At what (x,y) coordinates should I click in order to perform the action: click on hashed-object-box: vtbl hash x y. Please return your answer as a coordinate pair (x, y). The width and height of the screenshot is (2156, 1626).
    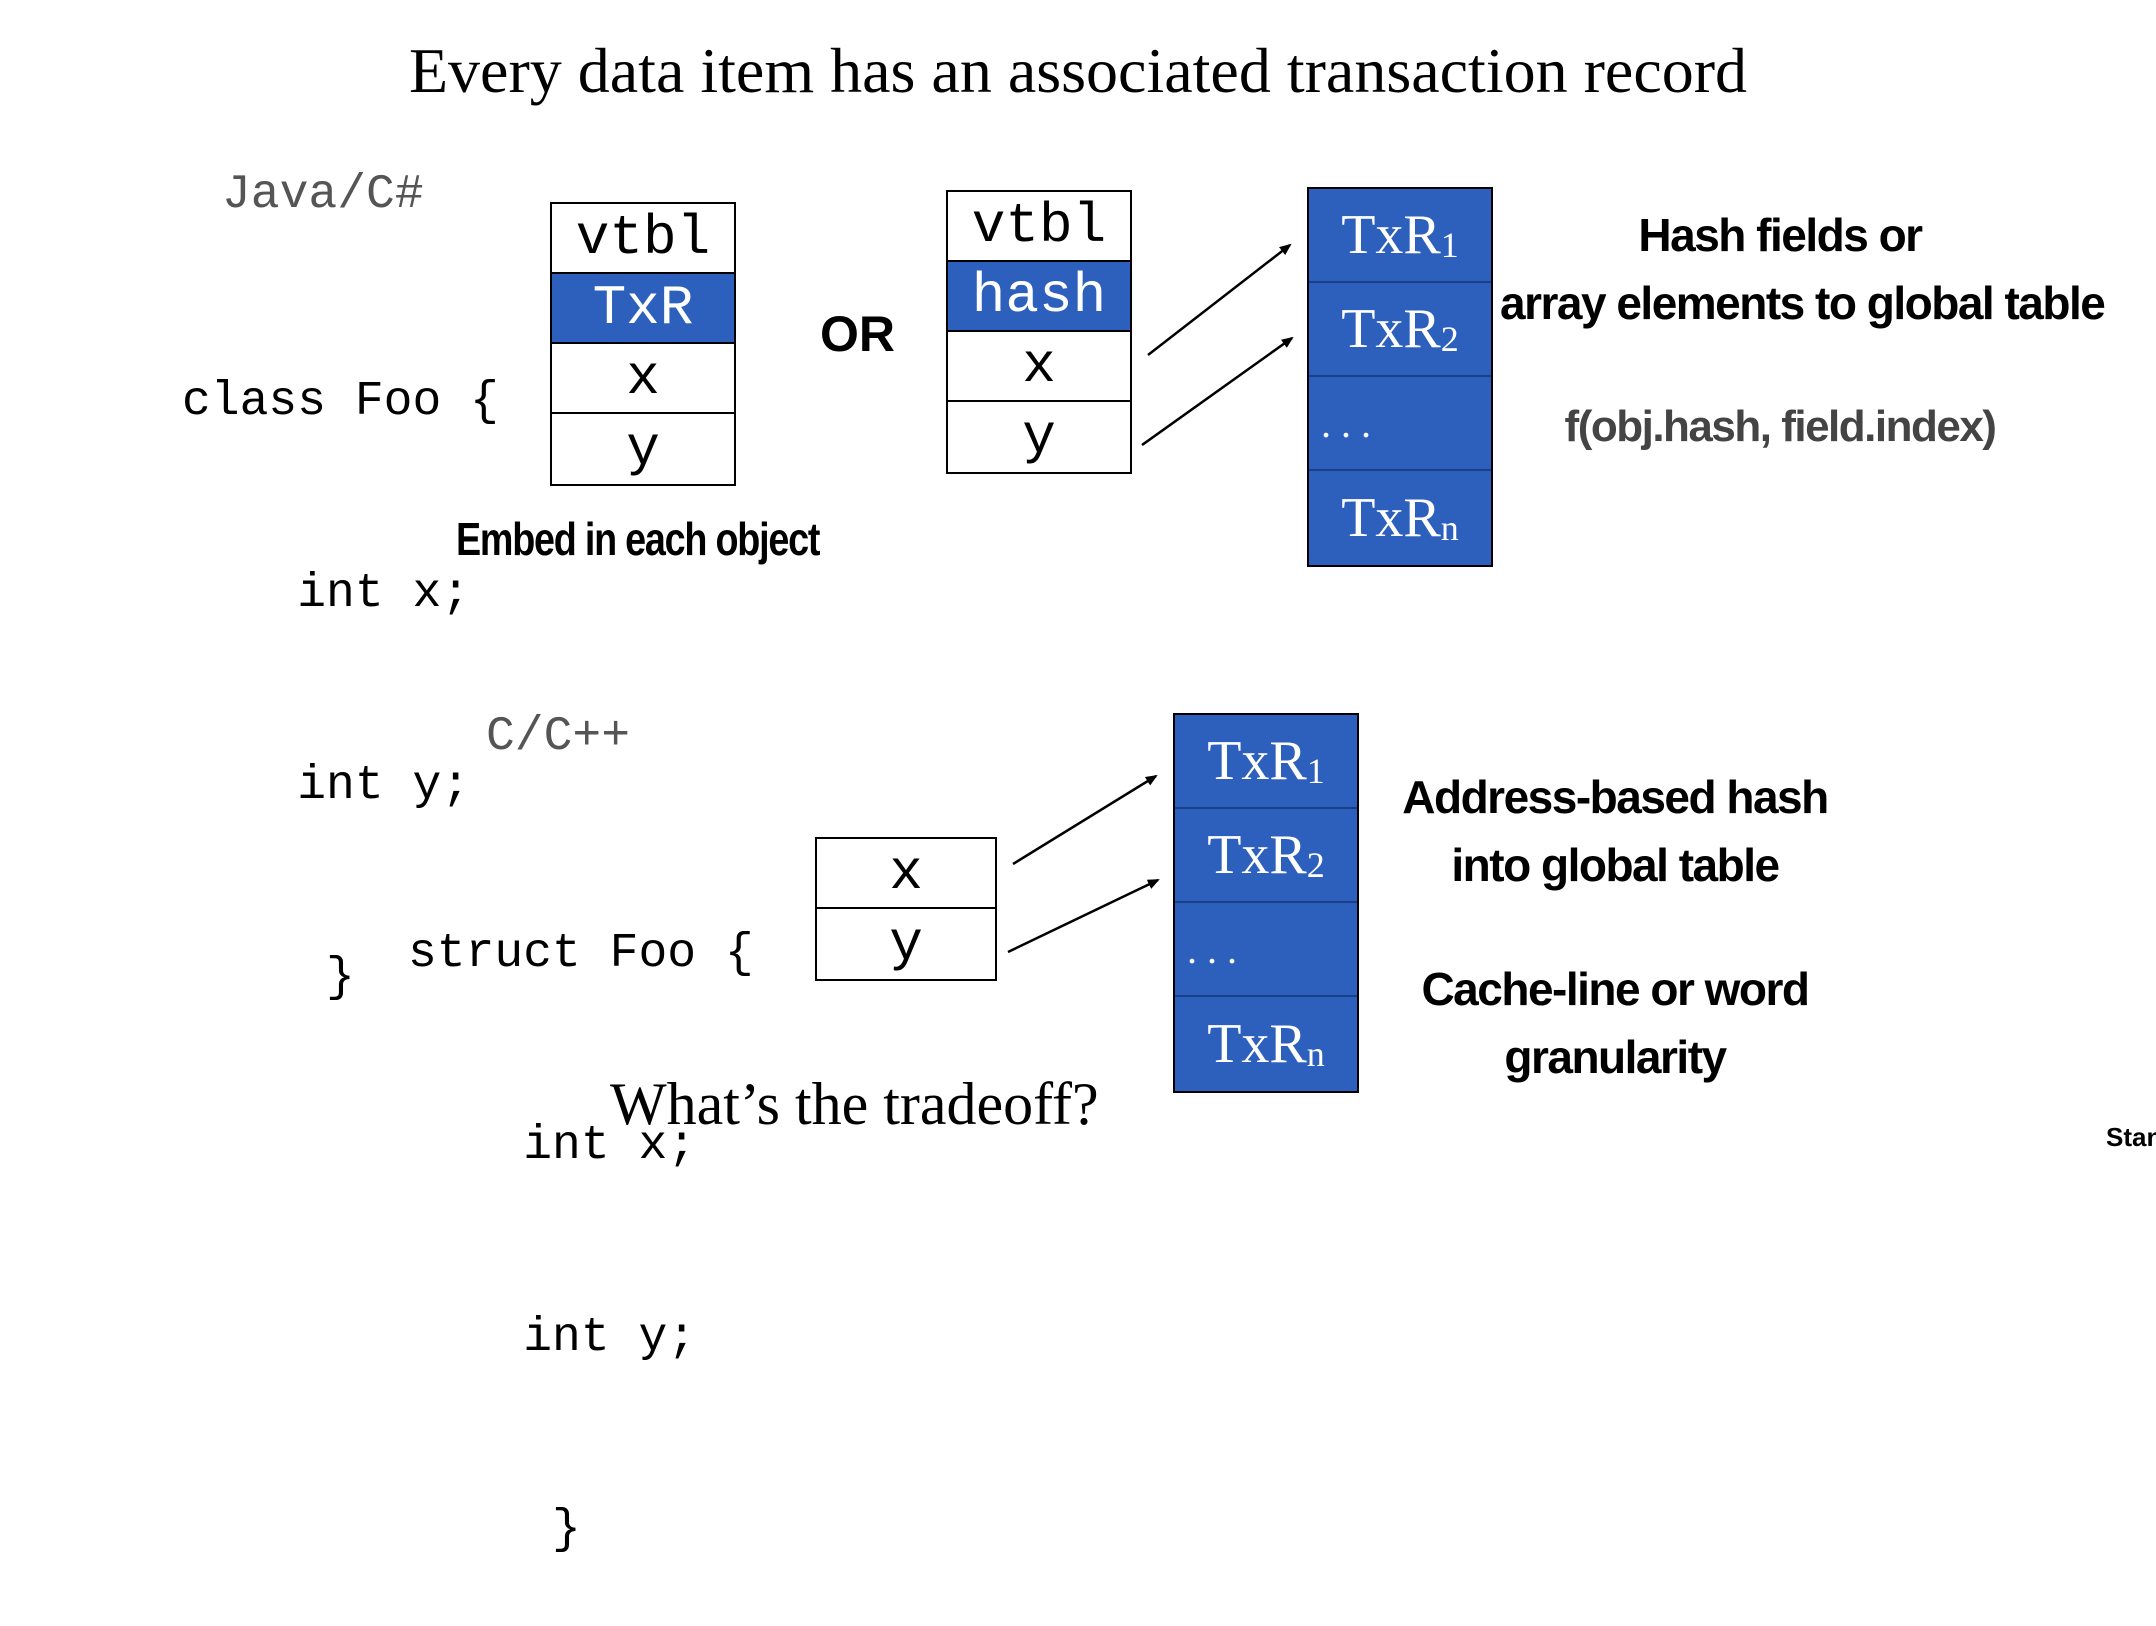
    Looking at the image, I should click on (1039, 332).